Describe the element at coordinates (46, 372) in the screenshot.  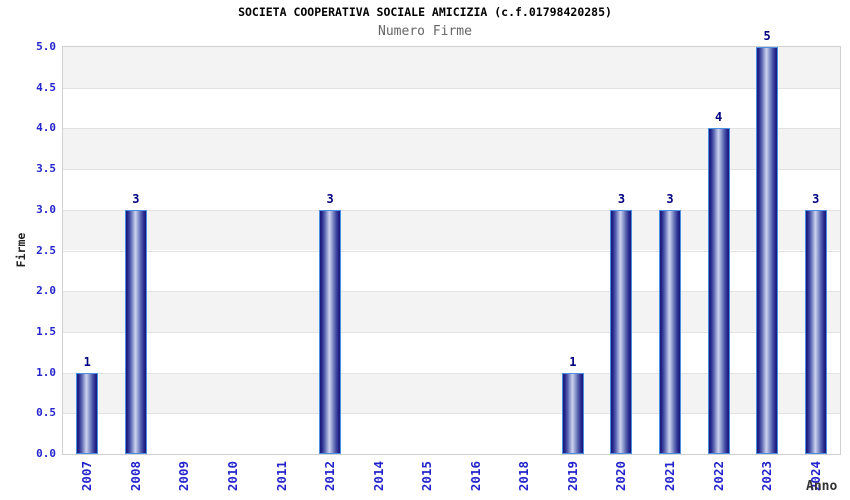
I see `y-tick-label: 1.0` at that location.